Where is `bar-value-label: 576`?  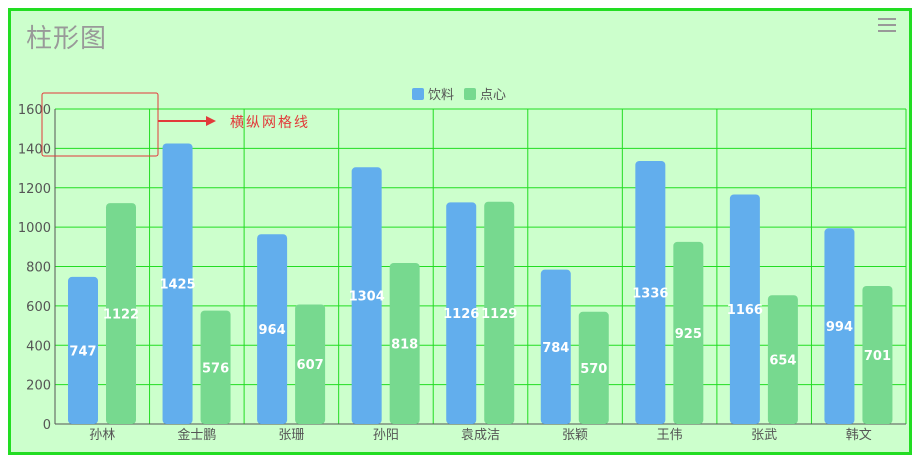
bar-value-label: 576 is located at coordinates (215, 368).